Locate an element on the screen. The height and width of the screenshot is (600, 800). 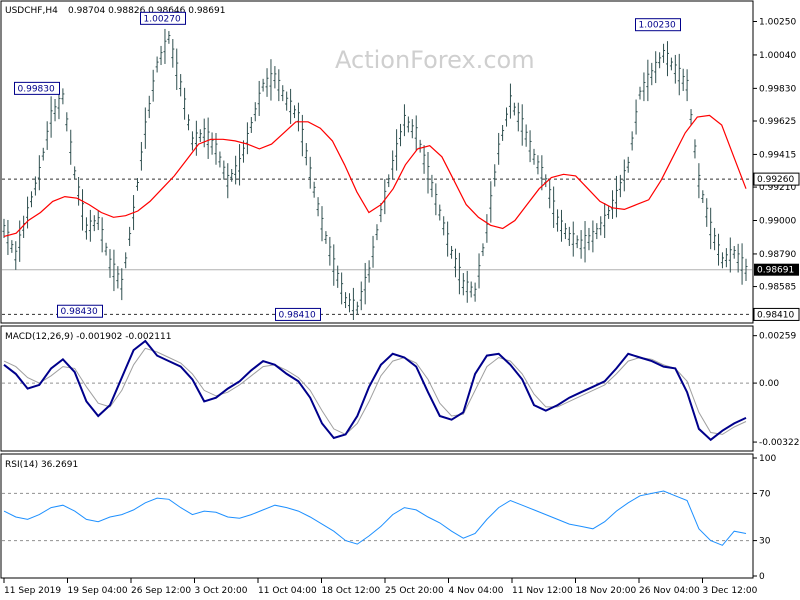
price-tick-label: 0.98585 is located at coordinates (777, 288).